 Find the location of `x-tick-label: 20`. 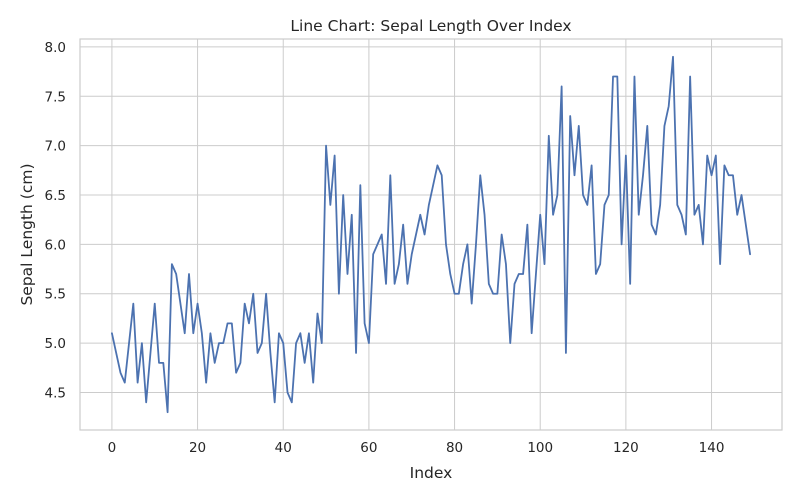

x-tick-label: 20 is located at coordinates (197, 448).